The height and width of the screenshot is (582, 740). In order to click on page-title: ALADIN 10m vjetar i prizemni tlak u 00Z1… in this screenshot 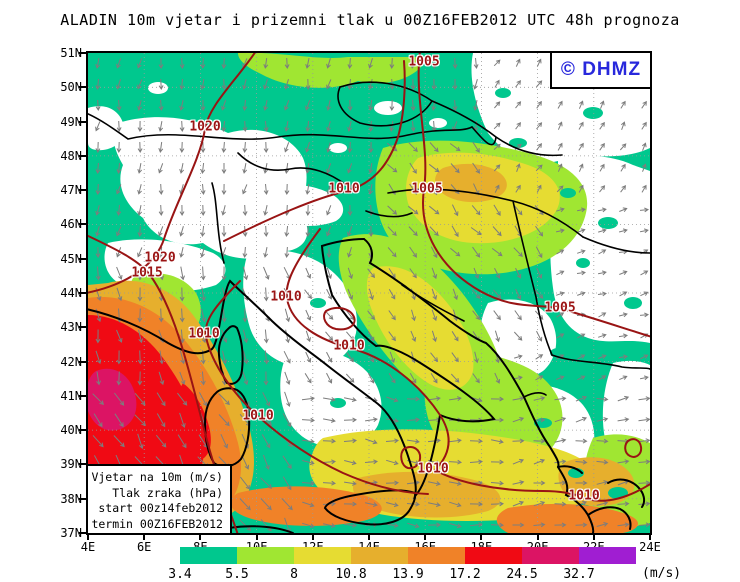, I will do `click(370, 20)`.